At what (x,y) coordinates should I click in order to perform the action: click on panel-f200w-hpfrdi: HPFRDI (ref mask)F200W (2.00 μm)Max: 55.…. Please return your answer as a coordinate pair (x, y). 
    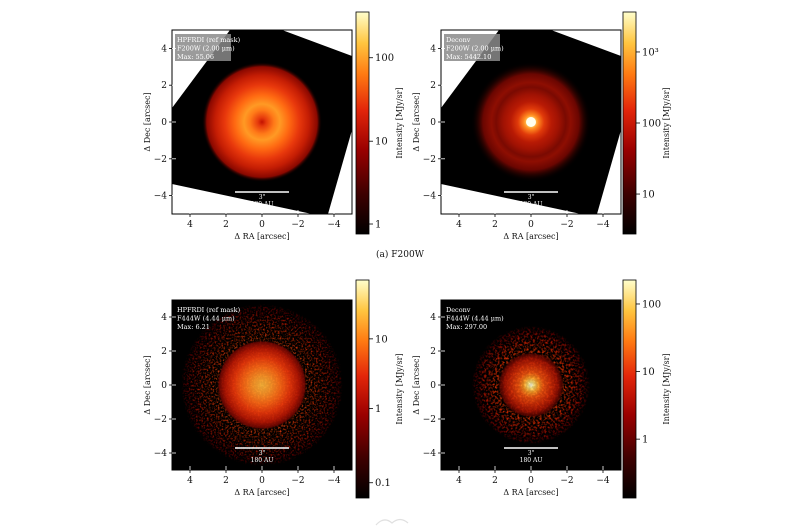
    Looking at the image, I should click on (273, 126).